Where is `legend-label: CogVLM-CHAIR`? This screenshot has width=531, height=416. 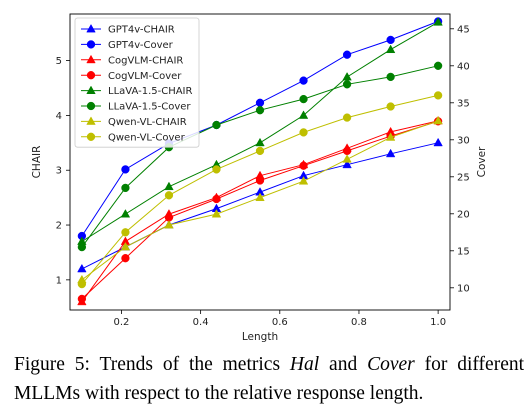
legend-label: CogVLM-CHAIR is located at coordinates (145, 60).